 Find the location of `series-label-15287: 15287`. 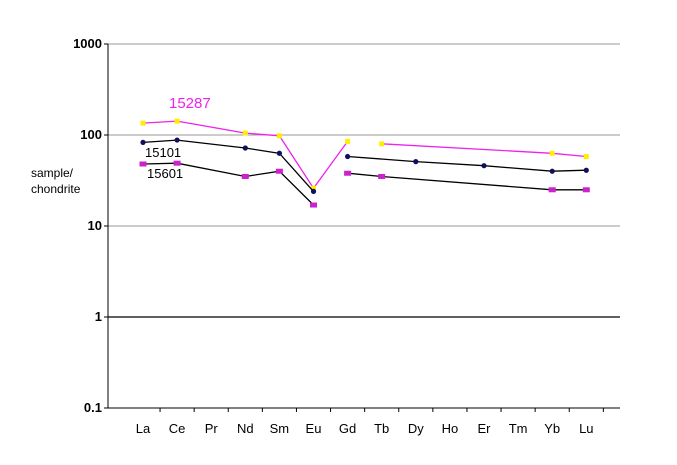

series-label-15287: 15287 is located at coordinates (190, 103).